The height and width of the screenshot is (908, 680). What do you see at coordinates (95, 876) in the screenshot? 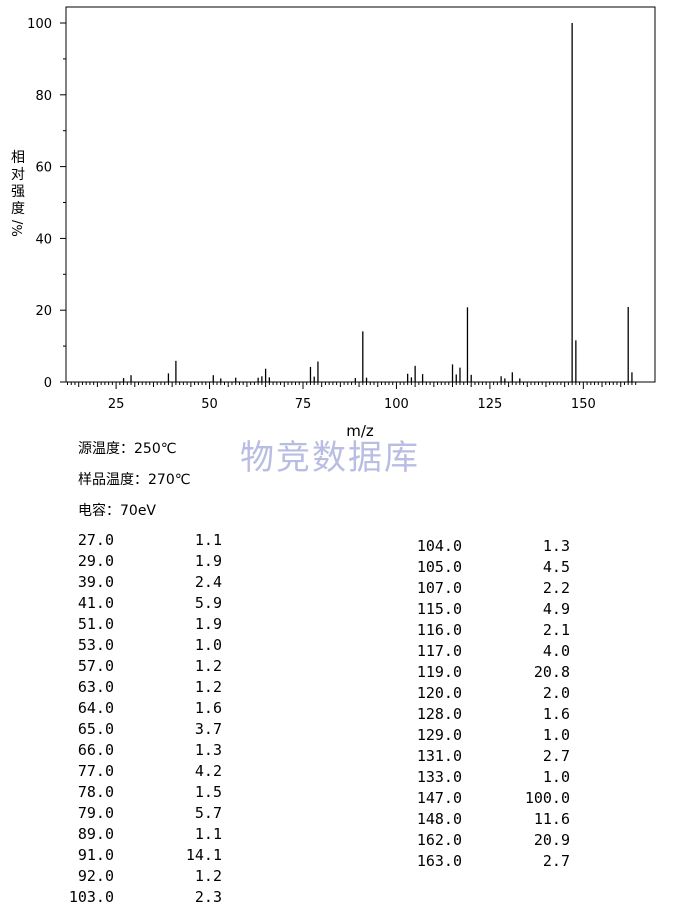
I see `peak-mz: 92.0` at bounding box center [95, 876].